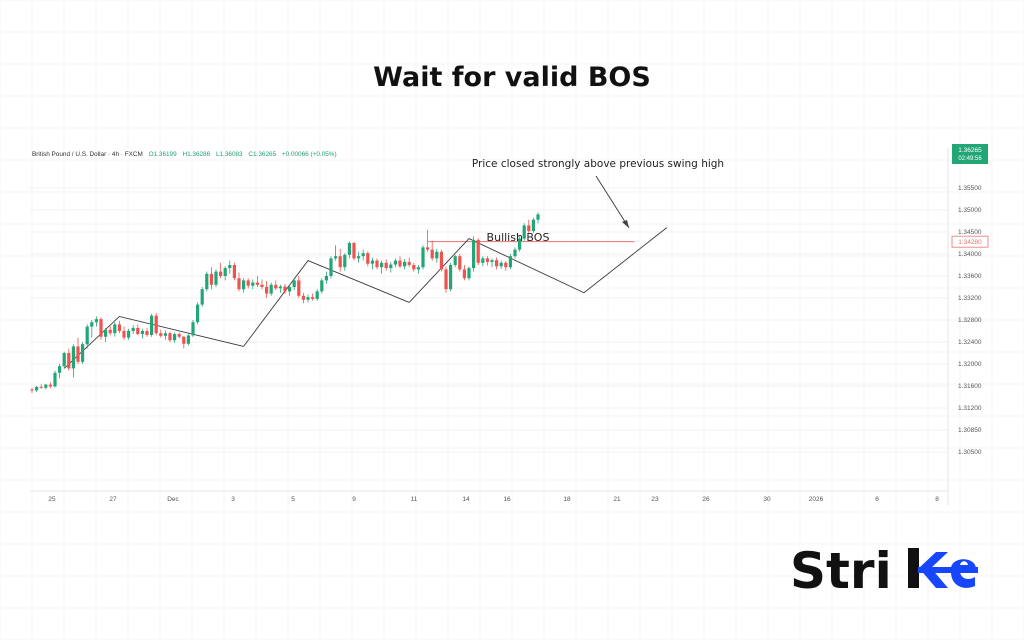 The width and height of the screenshot is (1024, 640). I want to click on candles, so click(285, 303).